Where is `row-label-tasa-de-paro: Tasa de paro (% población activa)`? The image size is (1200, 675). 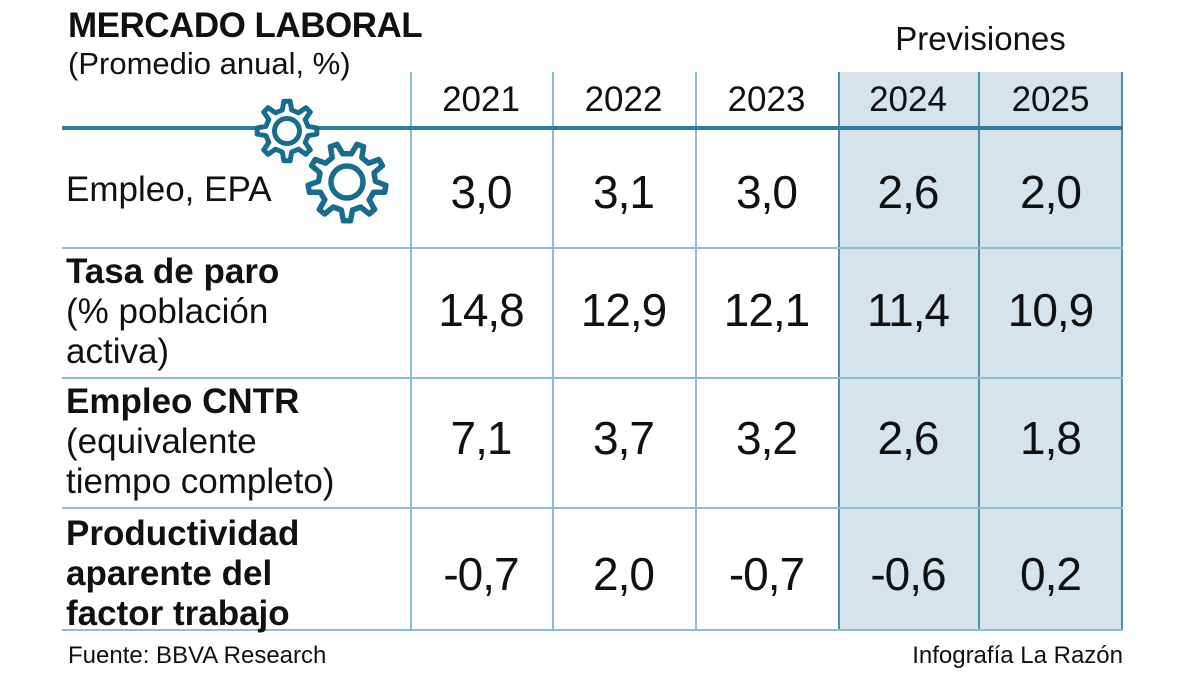 row-label-tasa-de-paro: Tasa de paro (% población activa) is located at coordinates (231, 312).